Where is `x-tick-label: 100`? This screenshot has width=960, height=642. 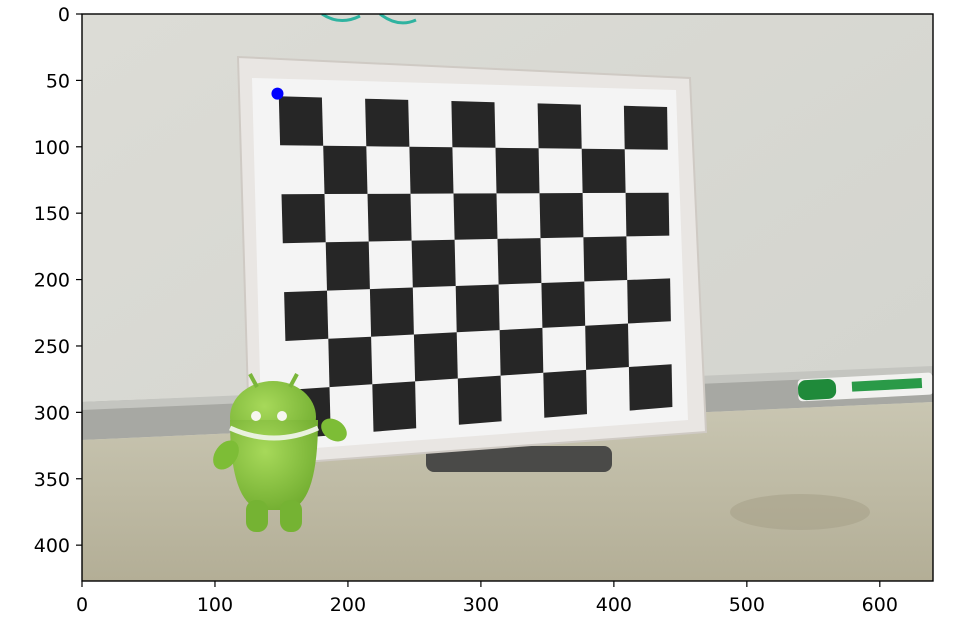
x-tick-label: 100 is located at coordinates (215, 605).